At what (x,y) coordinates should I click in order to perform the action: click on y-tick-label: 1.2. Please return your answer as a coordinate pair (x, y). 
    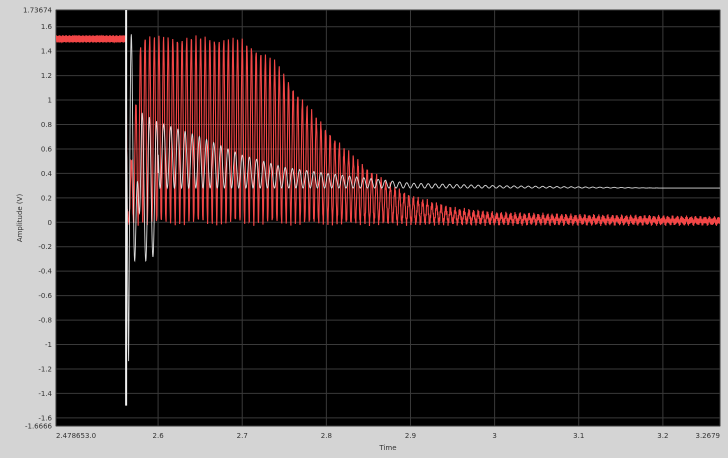
    Looking at the image, I should click on (46, 76).